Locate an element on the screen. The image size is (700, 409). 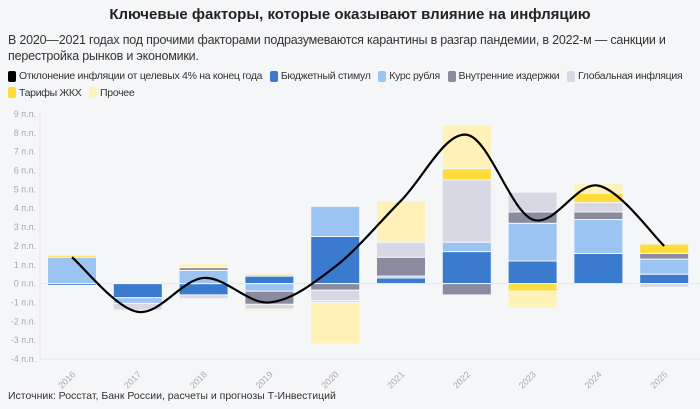
legend-item: Прочее is located at coordinates (112, 93).